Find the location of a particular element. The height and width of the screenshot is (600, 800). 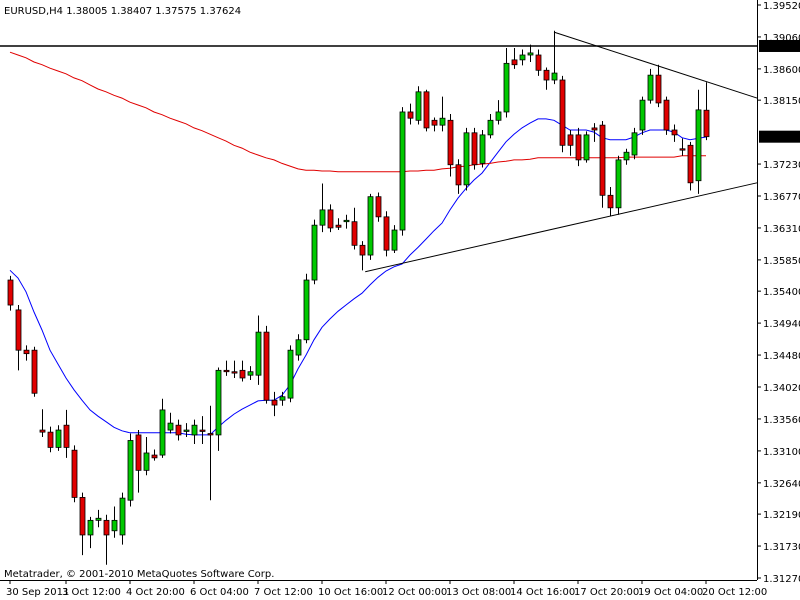

y-tick-label: 1.37230 is located at coordinates (781, 165).